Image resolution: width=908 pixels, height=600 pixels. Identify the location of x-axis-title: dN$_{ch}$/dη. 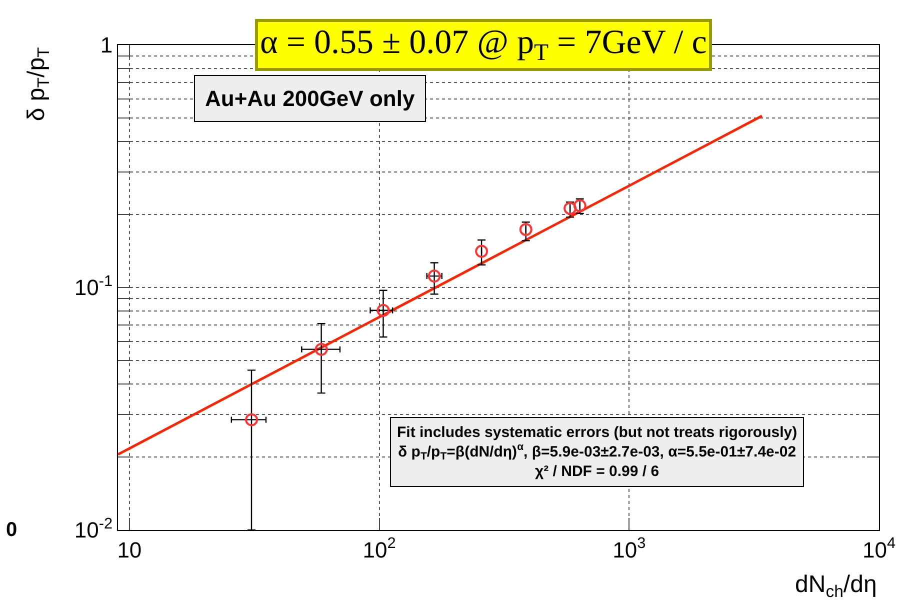
(836, 585).